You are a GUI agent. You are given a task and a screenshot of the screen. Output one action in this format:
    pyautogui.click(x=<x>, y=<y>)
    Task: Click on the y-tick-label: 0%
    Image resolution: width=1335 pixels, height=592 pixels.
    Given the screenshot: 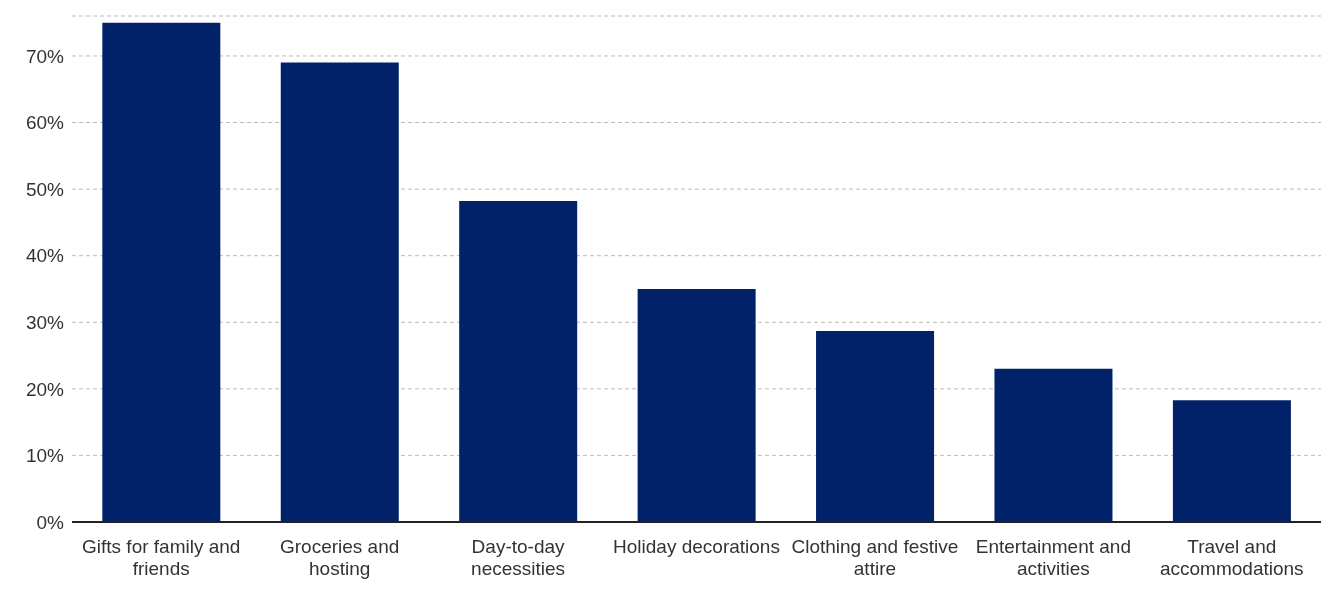 What is the action you would take?
    pyautogui.click(x=50, y=522)
    